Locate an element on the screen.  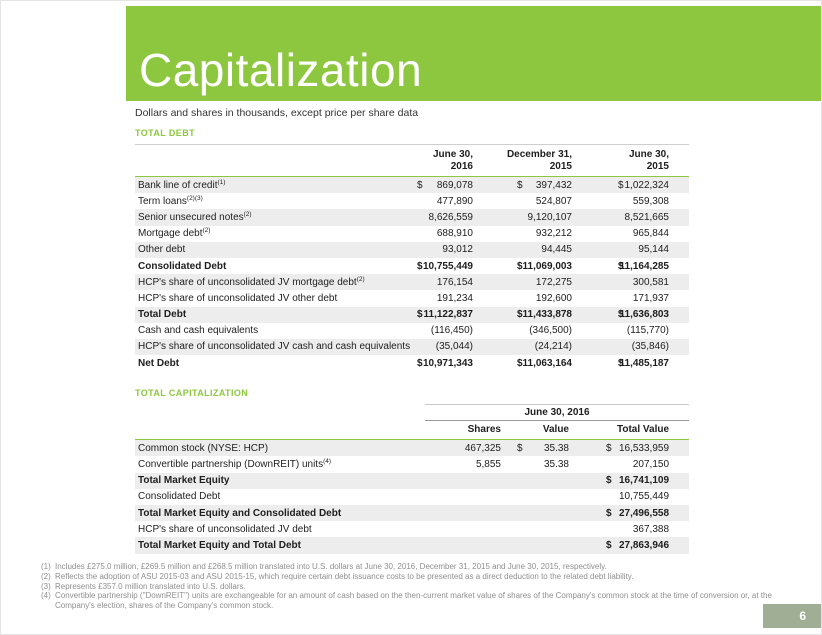
date-header: June 30, 2016 is located at coordinates (557, 413).